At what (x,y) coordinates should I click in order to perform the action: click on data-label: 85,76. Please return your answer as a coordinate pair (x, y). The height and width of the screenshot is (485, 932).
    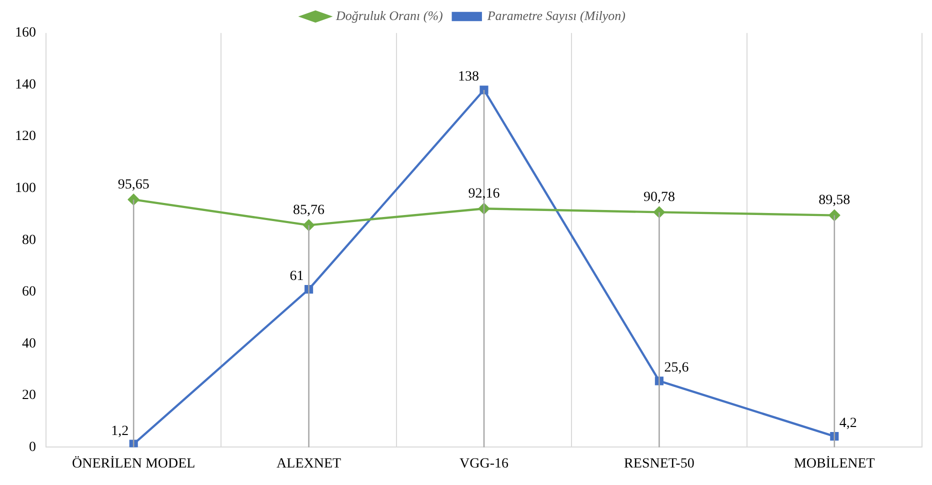
    Looking at the image, I should click on (309, 210).